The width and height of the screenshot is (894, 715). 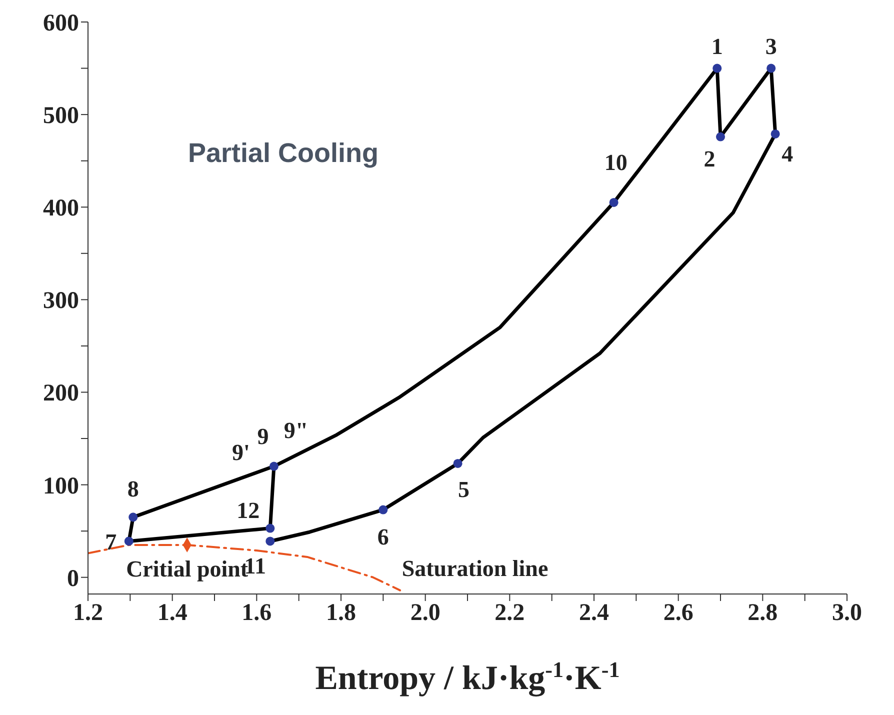 What do you see at coordinates (594, 613) in the screenshot?
I see `x-tick-label: 2.4` at bounding box center [594, 613].